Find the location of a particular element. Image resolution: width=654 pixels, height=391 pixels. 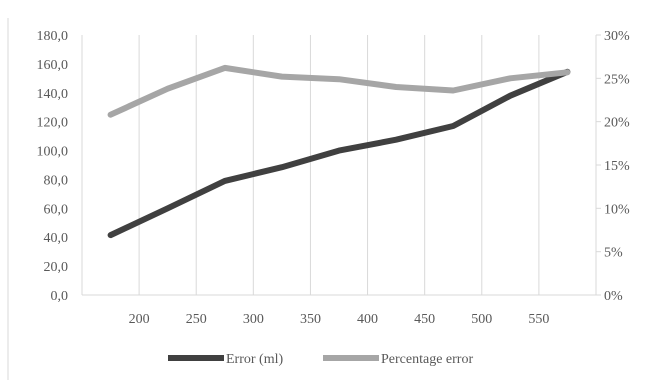

x-axis-tick-label: 200 is located at coordinates (139, 319).